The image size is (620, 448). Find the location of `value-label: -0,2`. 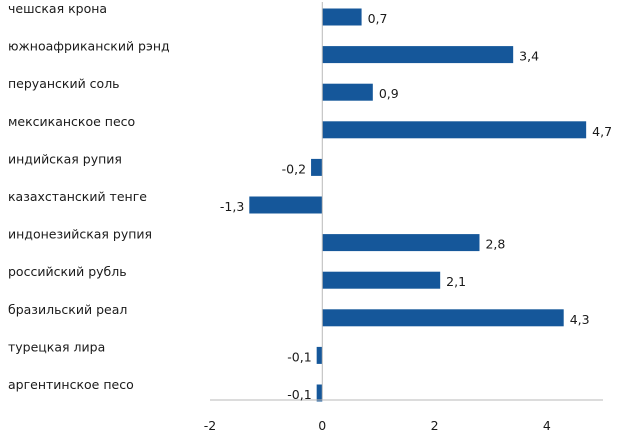

value-label: -0,2 is located at coordinates (294, 168).